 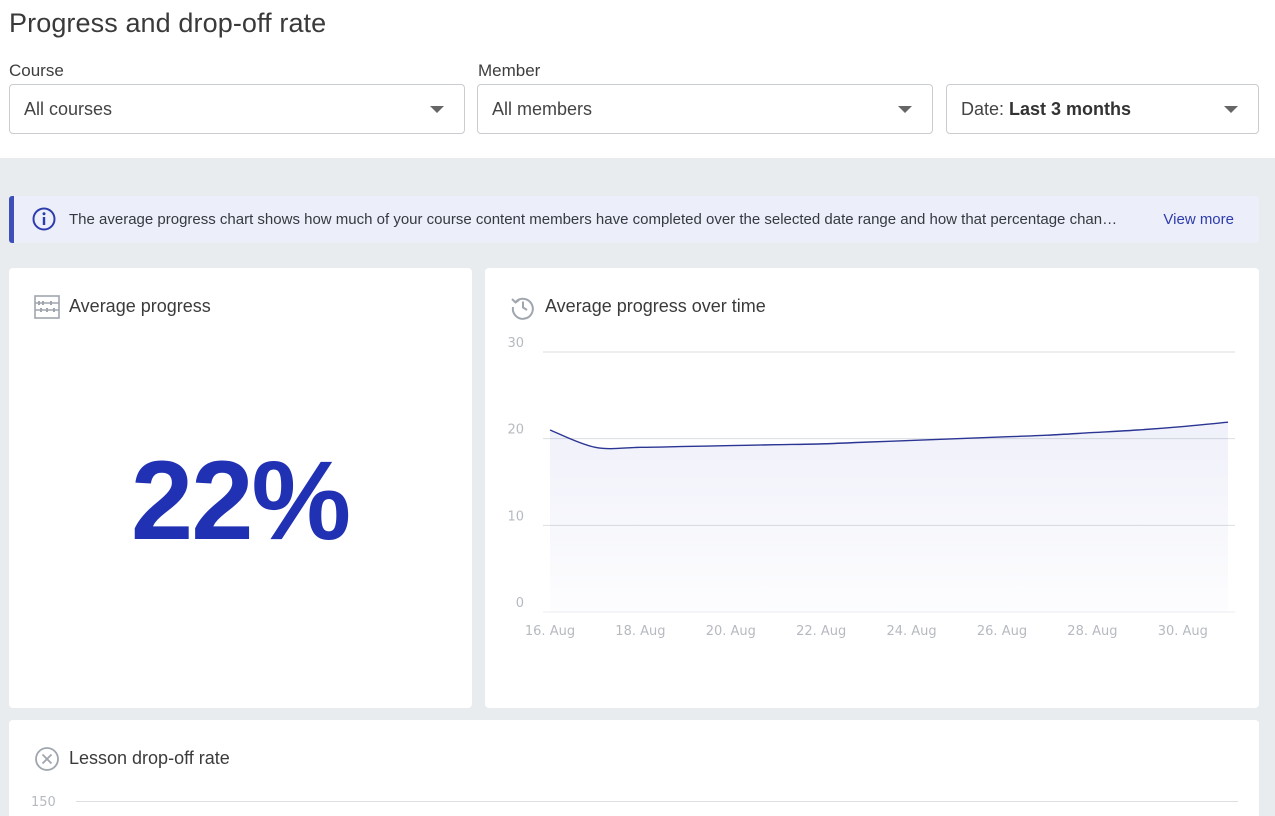 What do you see at coordinates (889, 435) in the screenshot?
I see `chart-series-line` at bounding box center [889, 435].